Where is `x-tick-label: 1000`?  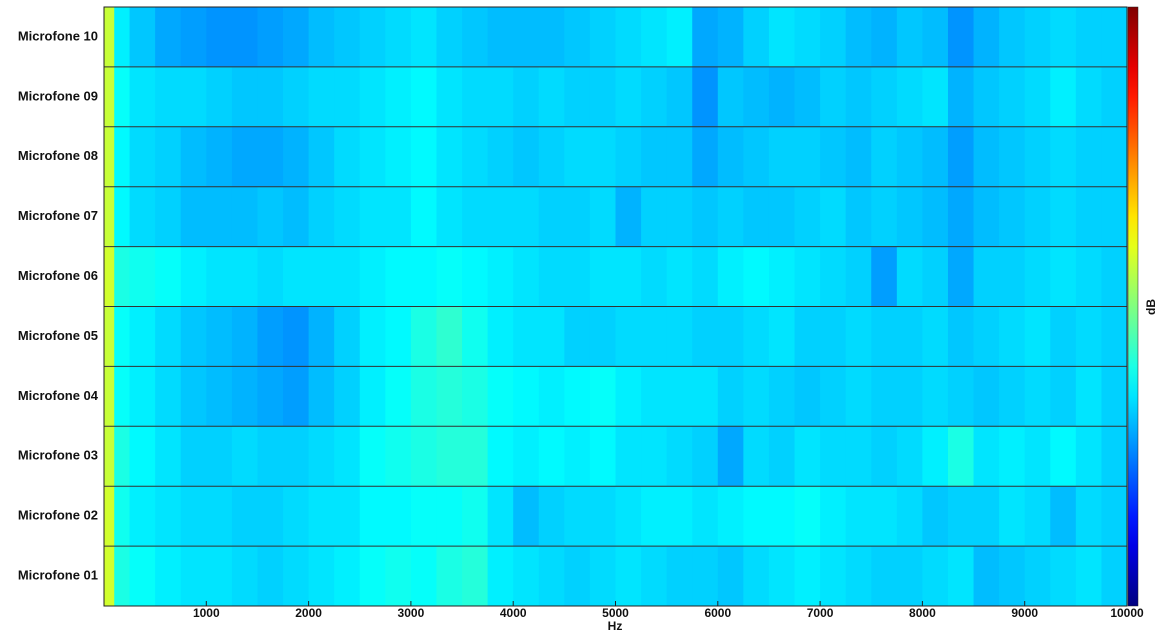
x-tick-label: 1000 is located at coordinates (206, 613).